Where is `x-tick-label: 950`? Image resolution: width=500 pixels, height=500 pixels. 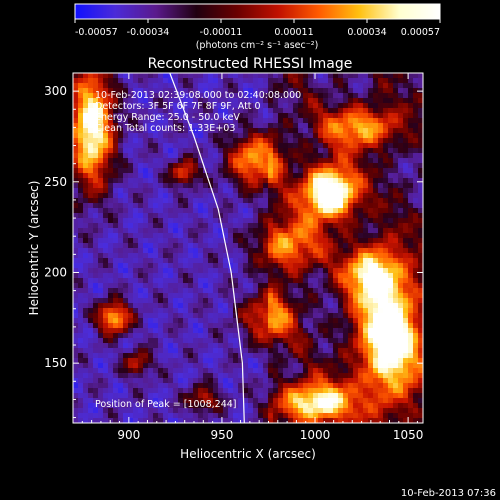 x-tick-label: 950 is located at coordinates (221, 435).